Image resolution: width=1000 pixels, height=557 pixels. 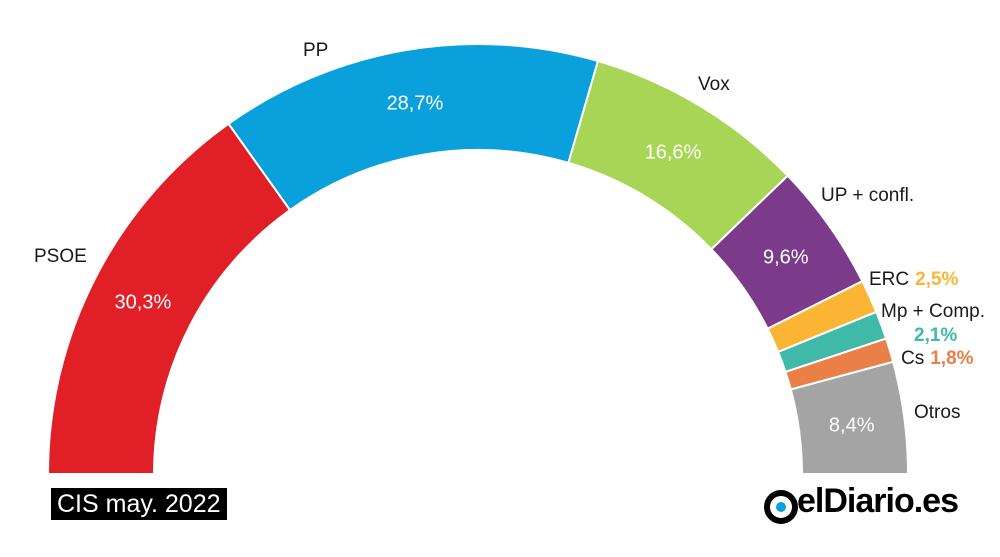 What do you see at coordinates (714, 84) in the screenshot?
I see `category-label: Vox` at bounding box center [714, 84].